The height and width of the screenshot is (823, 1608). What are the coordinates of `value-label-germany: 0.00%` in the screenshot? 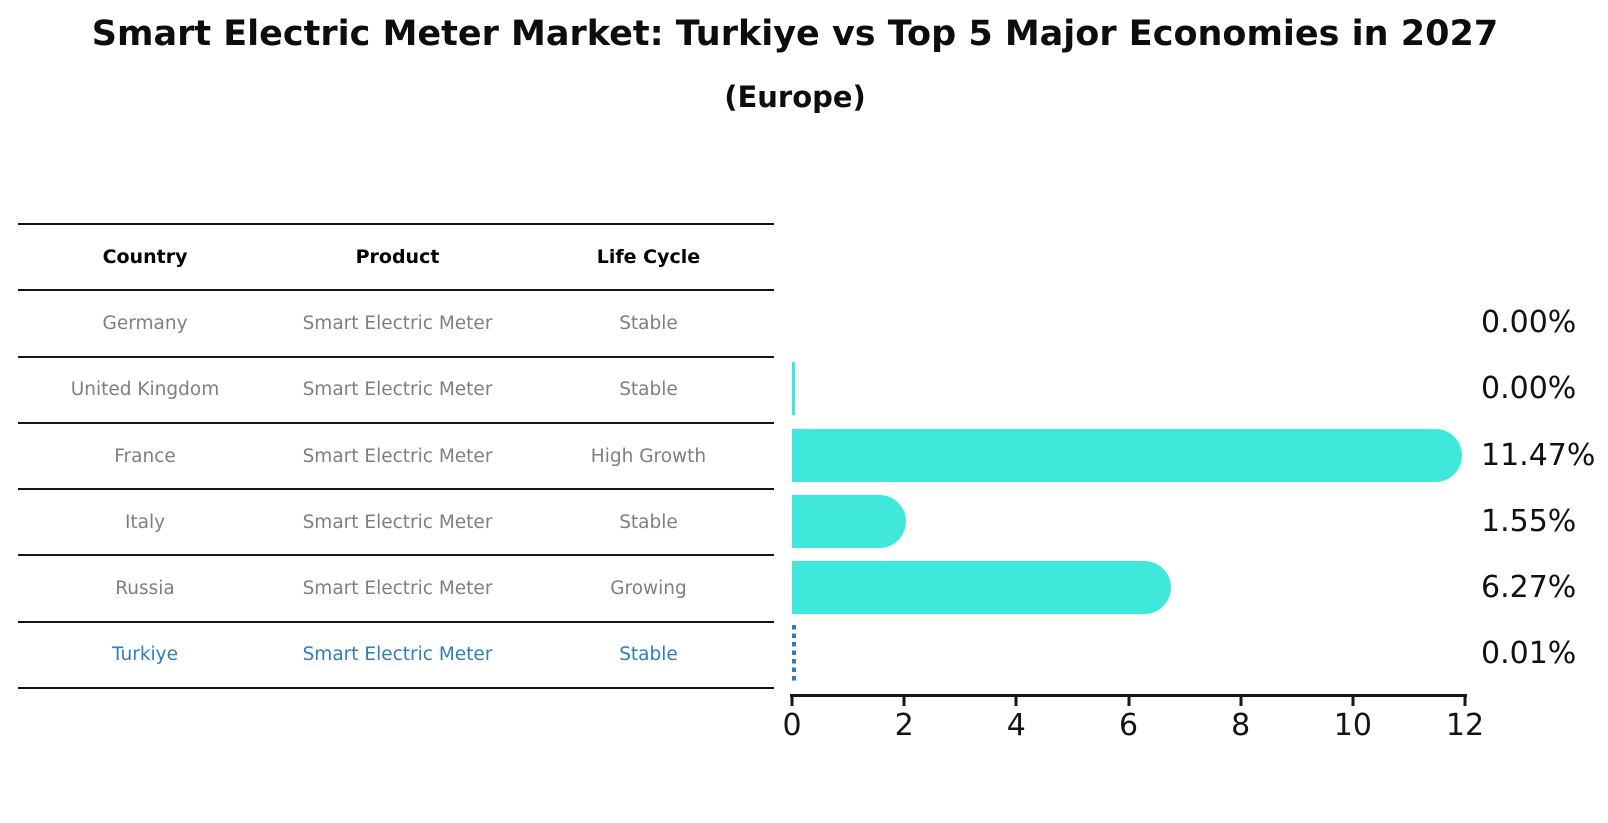 It's located at (1529, 322).